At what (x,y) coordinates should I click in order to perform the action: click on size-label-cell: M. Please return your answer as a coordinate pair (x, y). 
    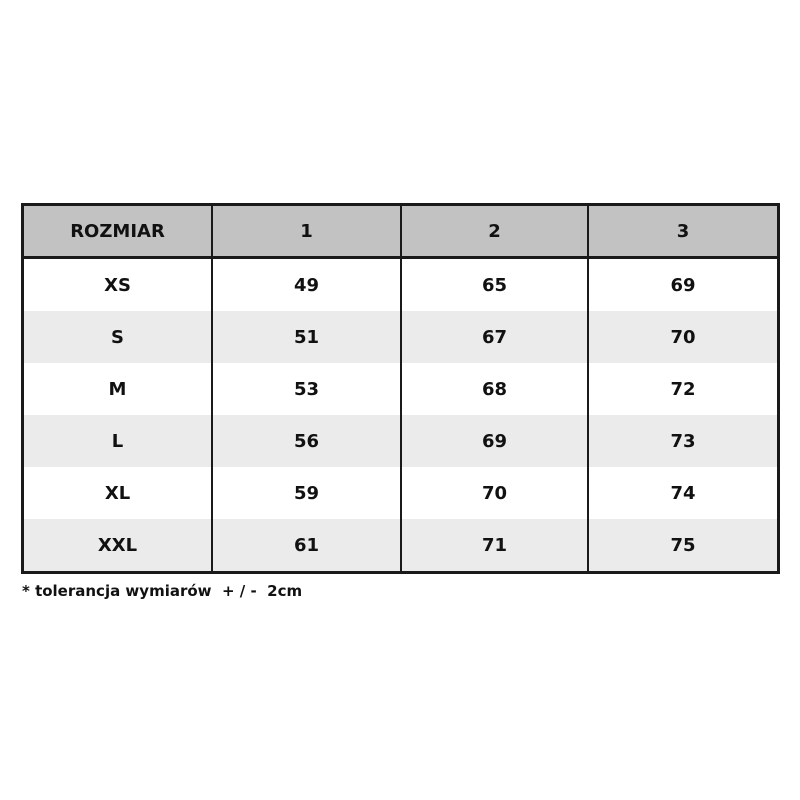
    Looking at the image, I should click on (118, 389).